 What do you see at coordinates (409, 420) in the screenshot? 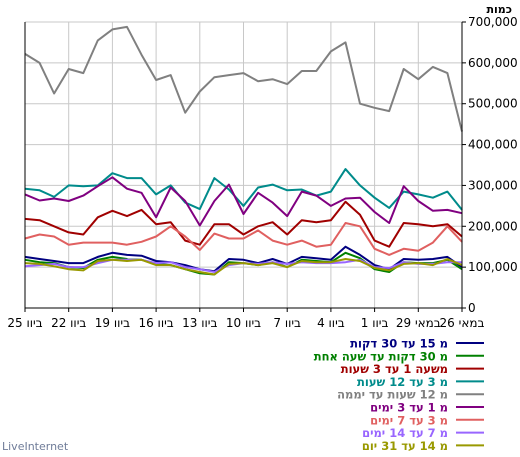
I see `legend-label: מ 3 עד 7 ימים` at bounding box center [409, 420].